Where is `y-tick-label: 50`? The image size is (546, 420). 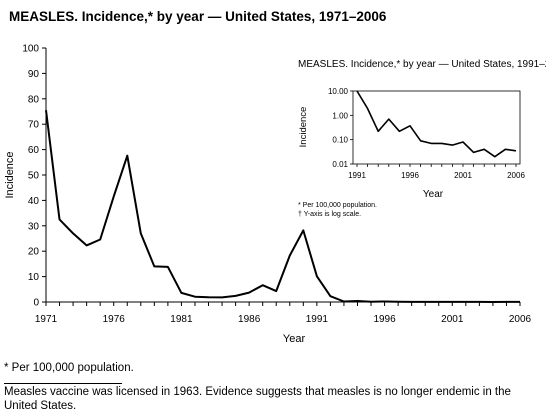
y-tick-label: 50 is located at coordinates (34, 176).